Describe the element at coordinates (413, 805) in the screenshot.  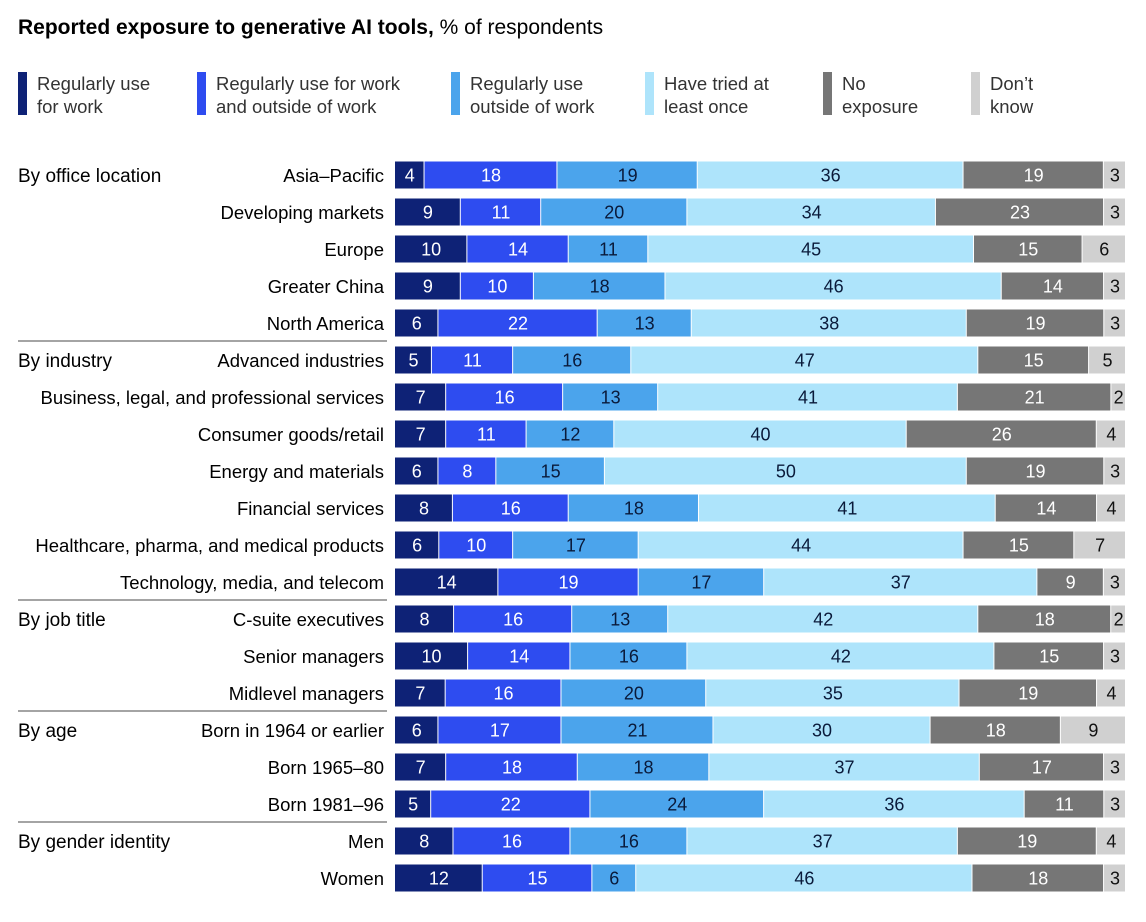
I see `data-label: 5` at that location.